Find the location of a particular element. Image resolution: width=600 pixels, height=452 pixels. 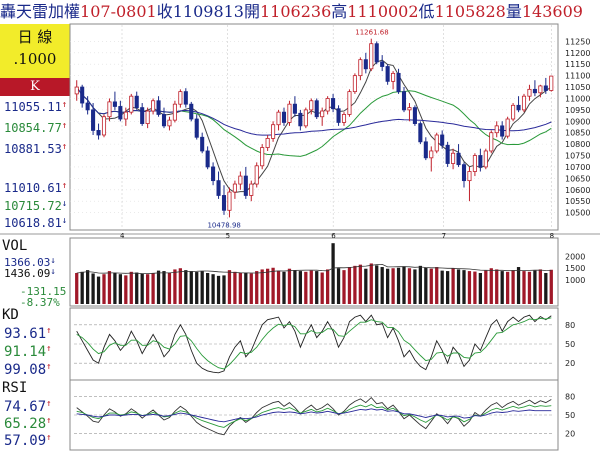

period-box: 日 線 .1000 is located at coordinates (35, 51).